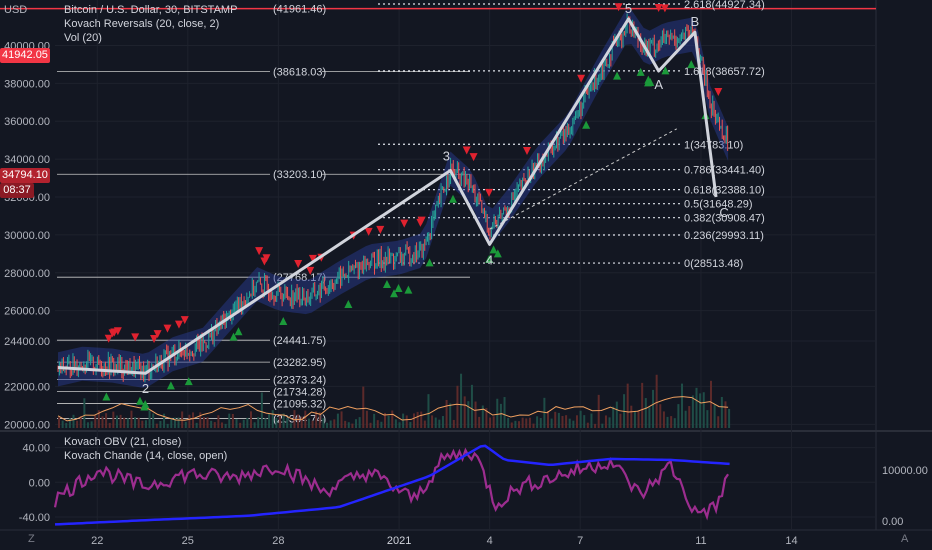 This screenshot has height=550, width=932. Describe the element at coordinates (27, 312) in the screenshot. I see `y-tick-label: 26000.00` at that location.